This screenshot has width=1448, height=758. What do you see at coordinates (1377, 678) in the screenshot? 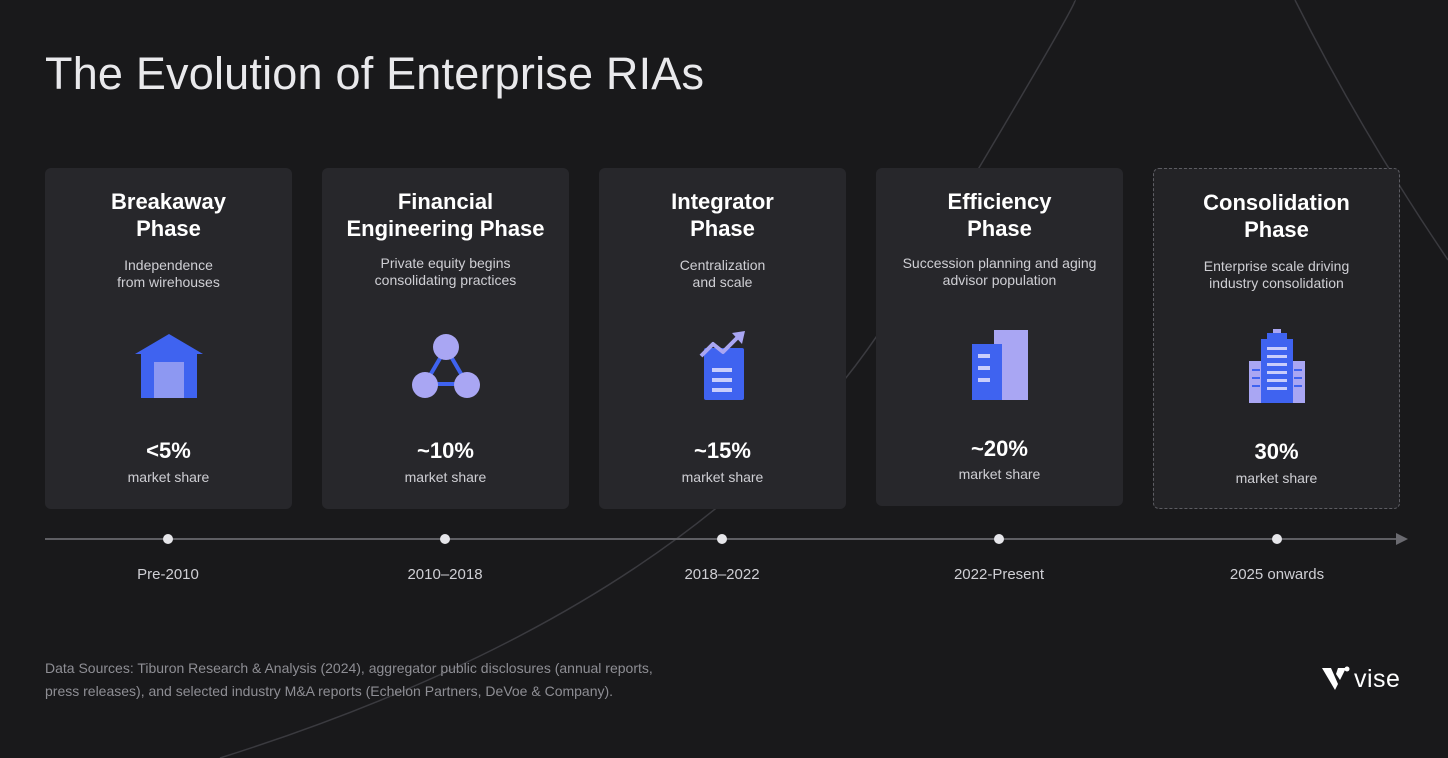
I see `logo-wordmark: vise` at bounding box center [1377, 678].